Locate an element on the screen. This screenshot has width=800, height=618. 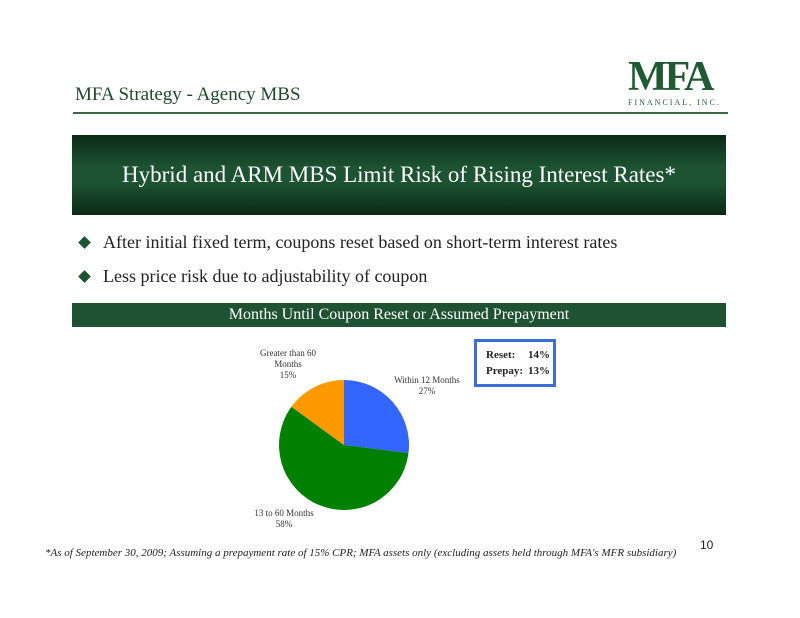
mfa-logo: MFA FINANCIAL, INC. is located at coordinates (677, 83).